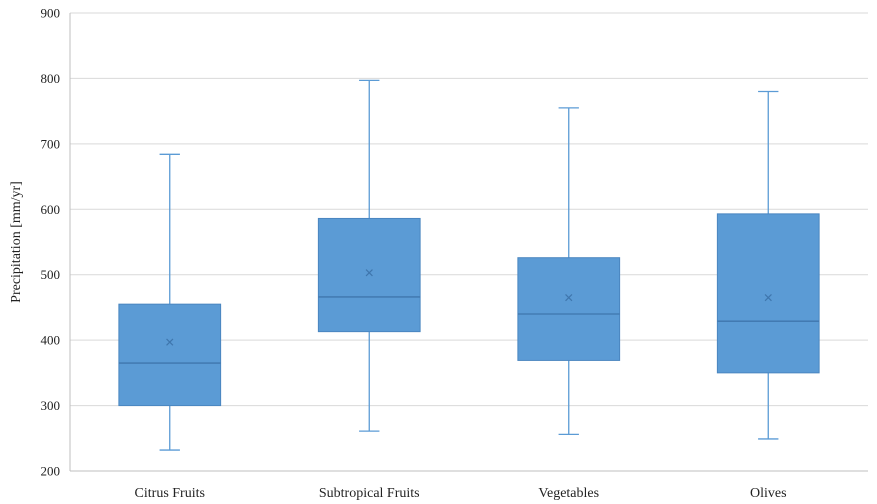 Image resolution: width=877 pixels, height=504 pixels. What do you see at coordinates (768, 493) in the screenshot?
I see `x-category-label: Olives` at bounding box center [768, 493].